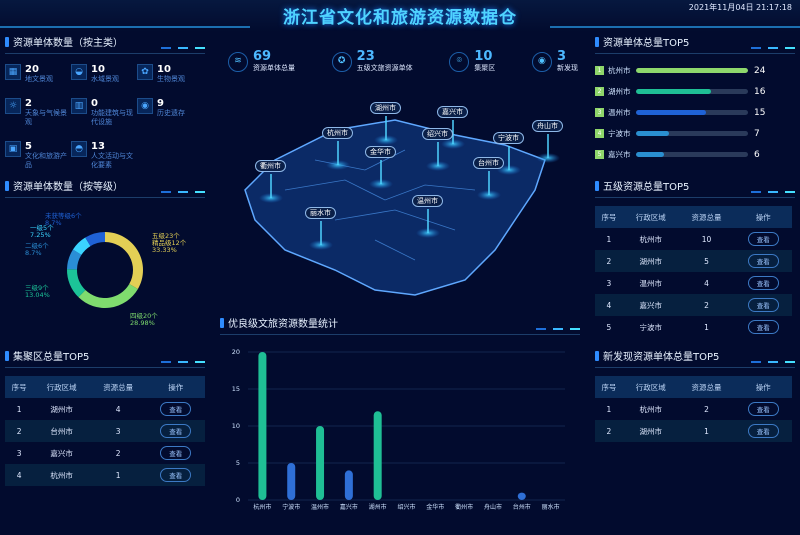 This screenshot has width=800, height=535. What do you see at coordinates (427, 201) in the screenshot?
I see `map-city-label: 温州市` at bounding box center [427, 201].